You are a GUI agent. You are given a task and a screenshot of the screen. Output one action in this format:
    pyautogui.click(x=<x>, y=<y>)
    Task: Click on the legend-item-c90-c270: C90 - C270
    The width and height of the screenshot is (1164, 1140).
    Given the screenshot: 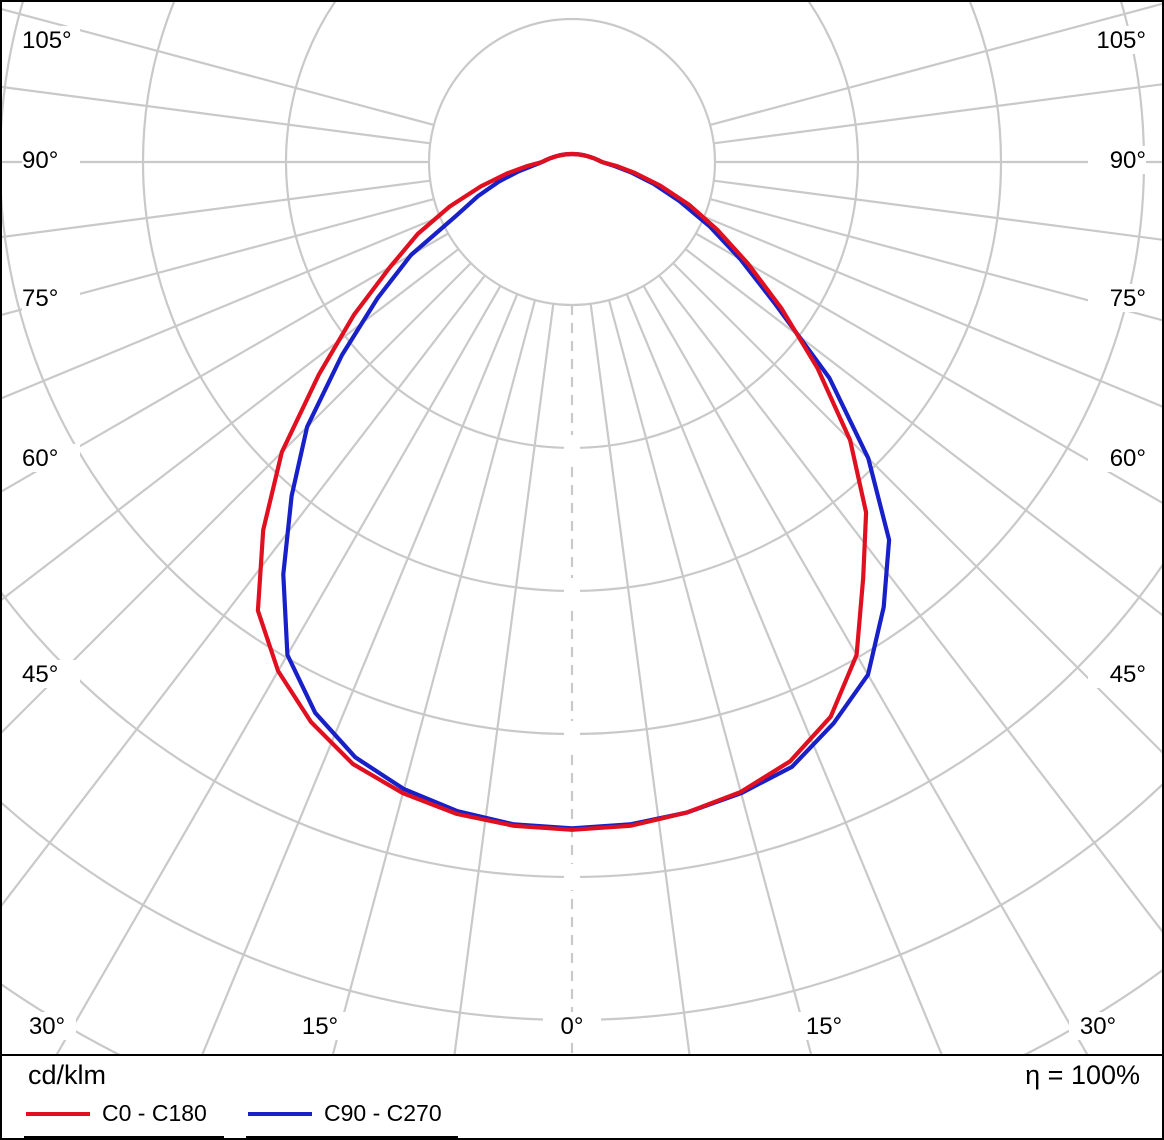 What is the action you would take?
    pyautogui.click(x=352, y=1119)
    